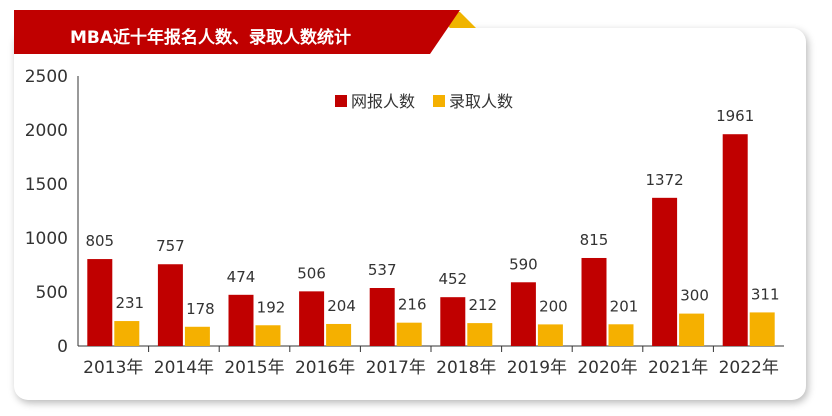 This screenshot has height=416, width=832. Describe the element at coordinates (211, 38) in the screenshot. I see `chart-title: MBA近十年报名人数、录取人数统计` at that location.